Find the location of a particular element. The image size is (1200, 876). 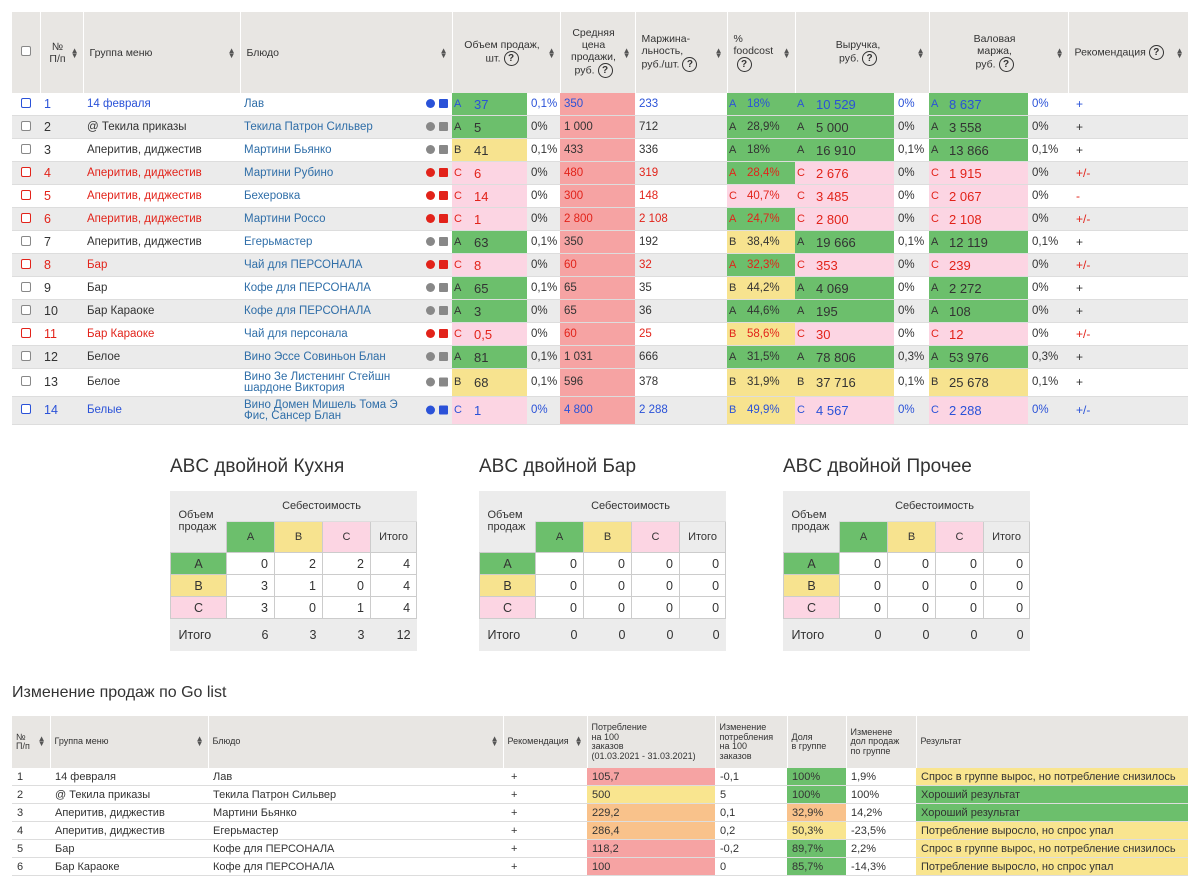

column-header: Средняя цена продажи, руб.? ▲ ▼ is located at coordinates (598, 52).